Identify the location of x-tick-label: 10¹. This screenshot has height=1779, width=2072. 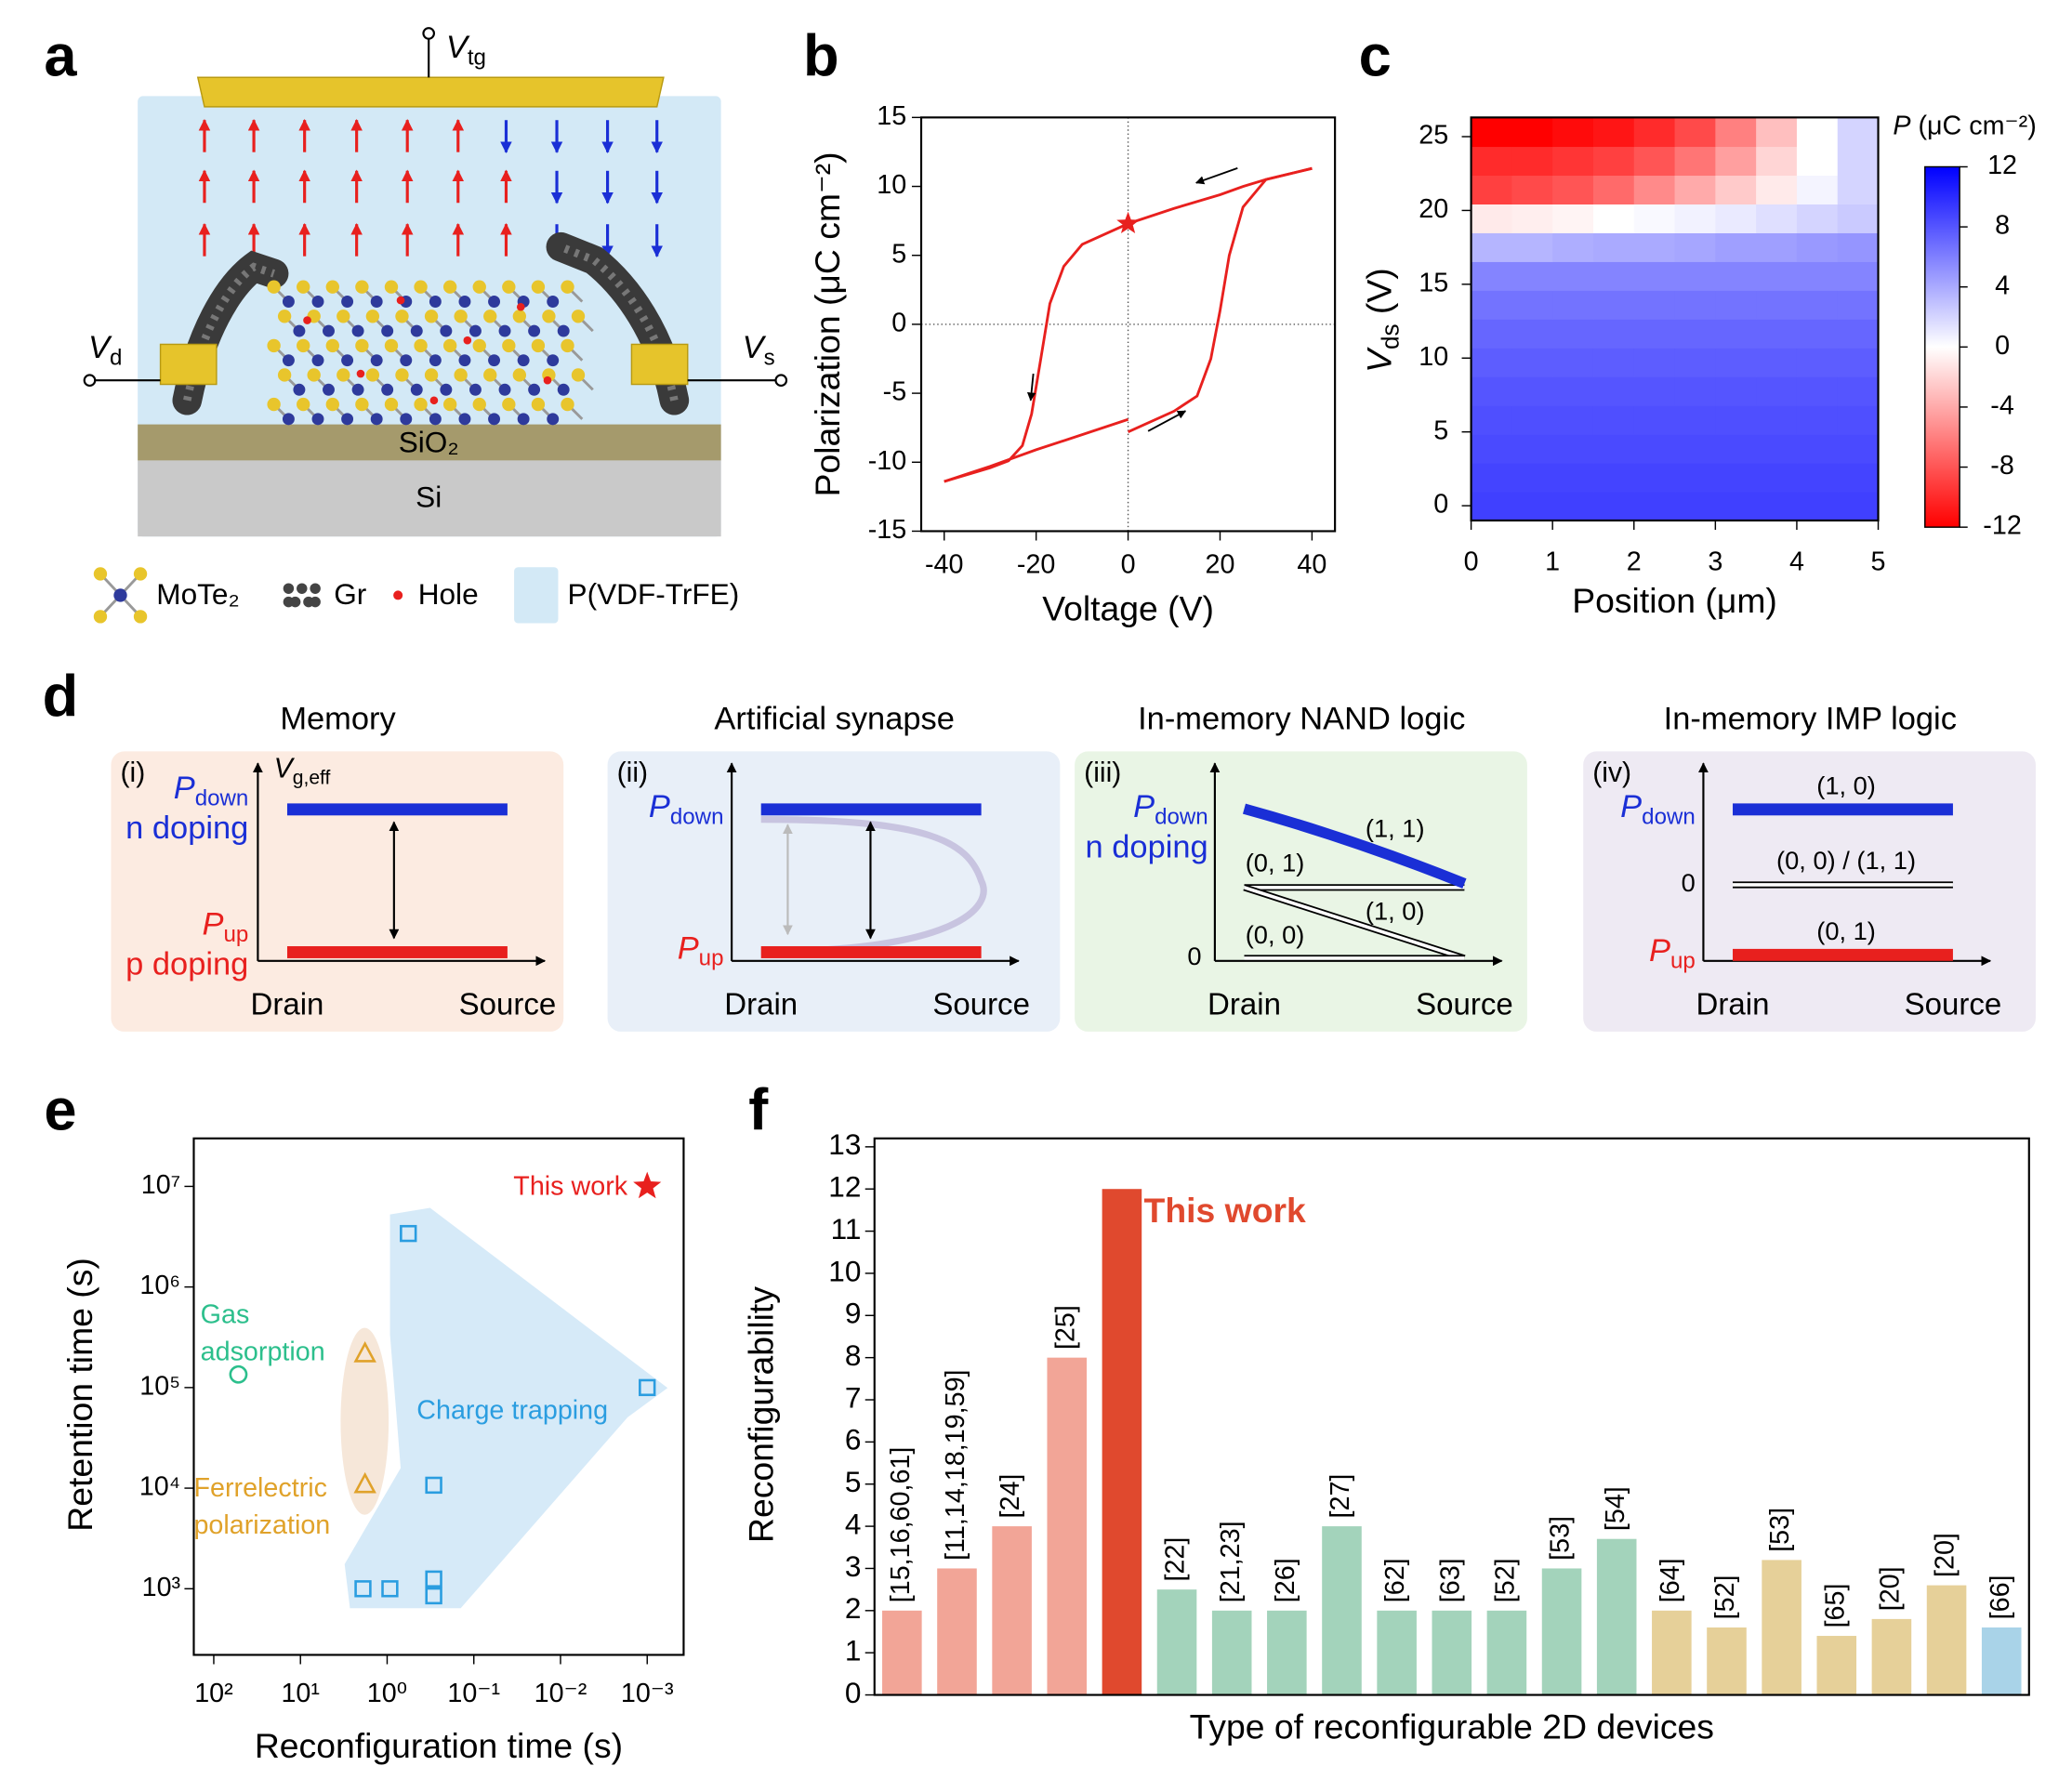
(300, 1693).